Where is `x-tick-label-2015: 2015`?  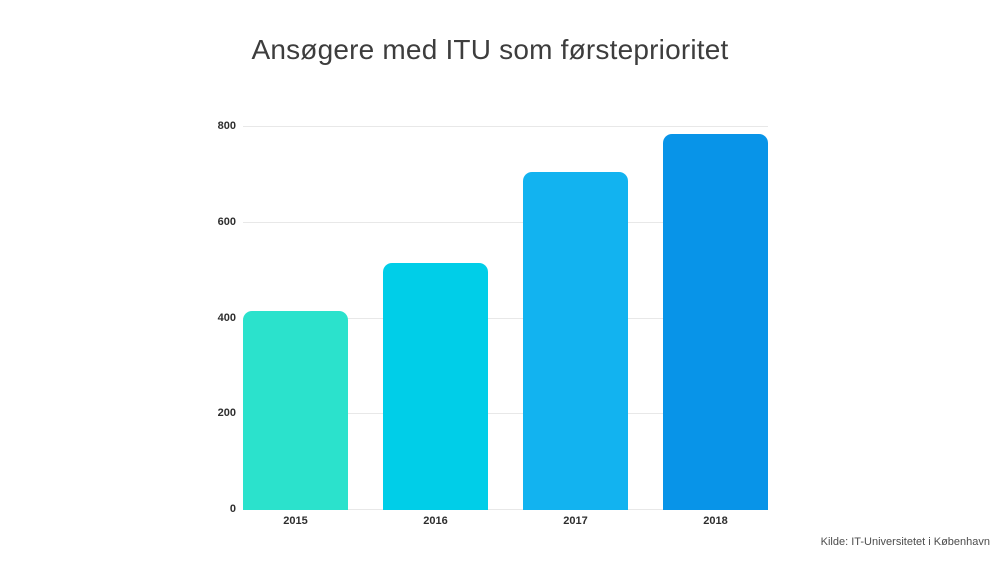
x-tick-label-2015: 2015 is located at coordinates (295, 521).